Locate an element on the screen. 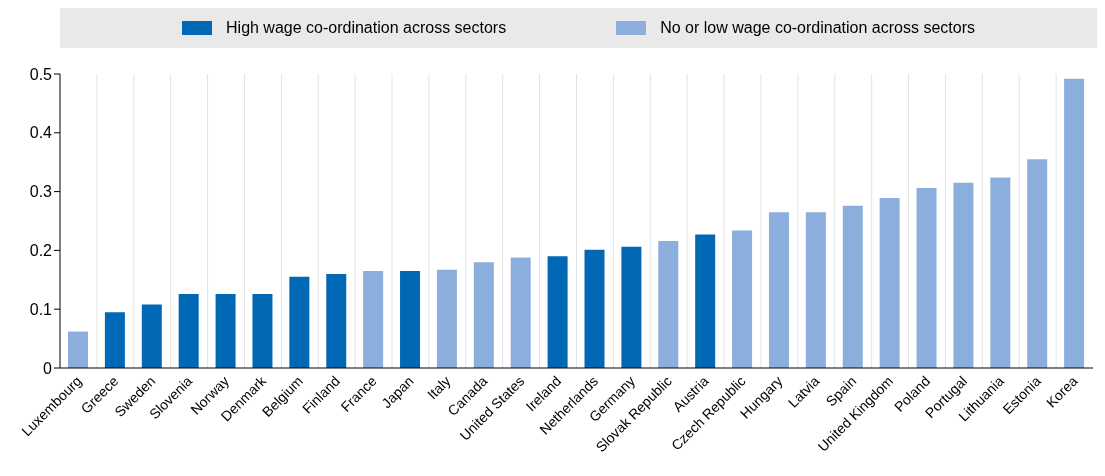 The height and width of the screenshot is (476, 1105). x-tick-label: Italy is located at coordinates (439, 387).